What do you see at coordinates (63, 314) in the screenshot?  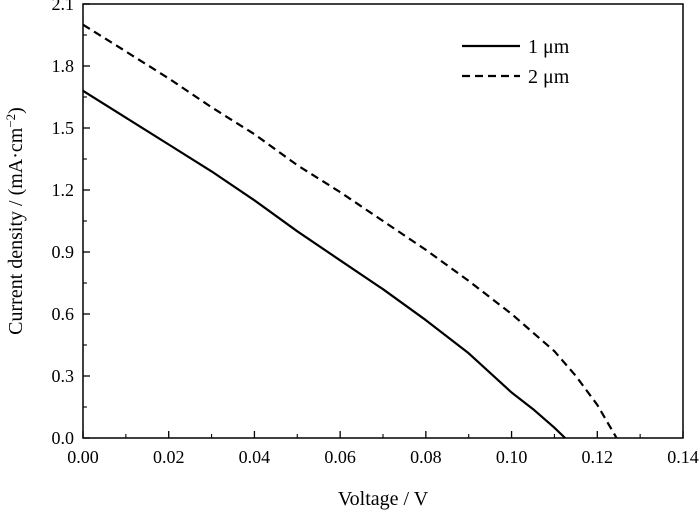 I see `y-tick-label: 0.6` at bounding box center [63, 314].